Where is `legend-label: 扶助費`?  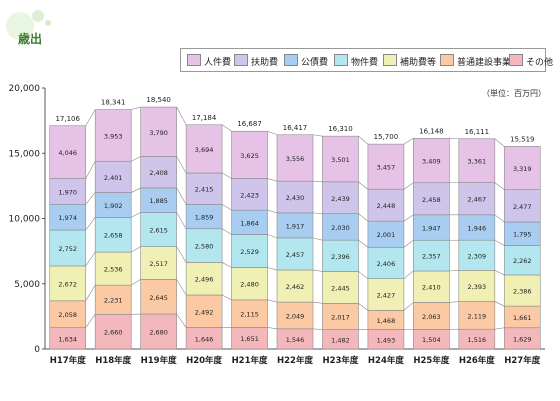
legend-label: 扶助費 is located at coordinates (265, 63).